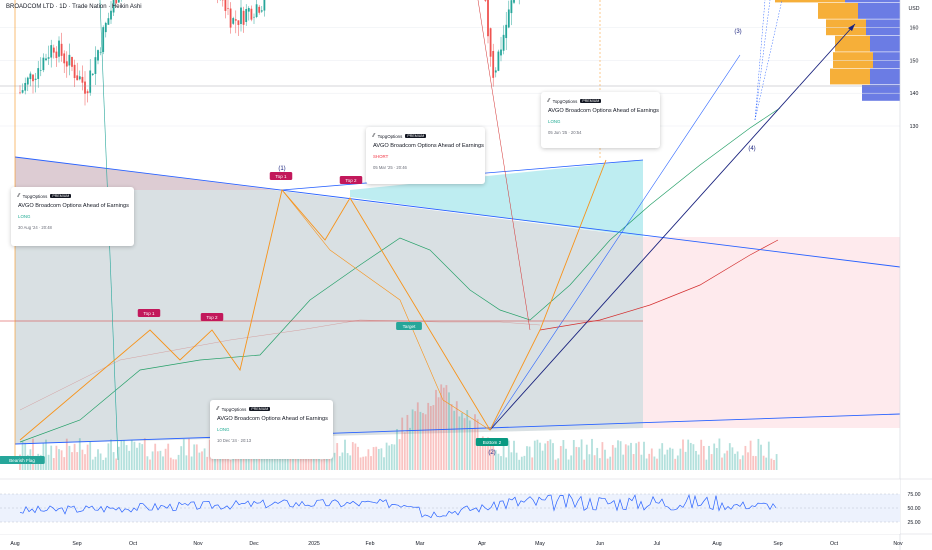 The image size is (932, 550). Describe the element at coordinates (314, 544) in the screenshot. I see `x-tick-label: 2025` at that location.